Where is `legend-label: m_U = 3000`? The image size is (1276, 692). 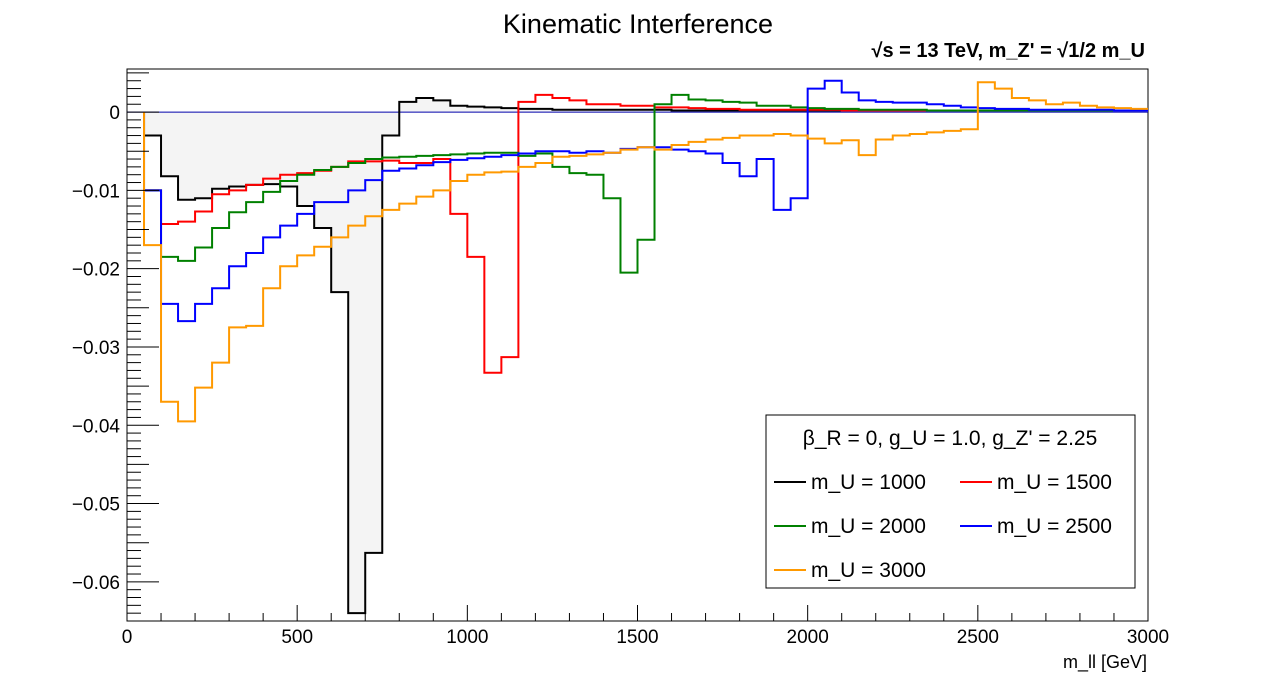 legend-label: m_U = 3000 is located at coordinates (868, 570).